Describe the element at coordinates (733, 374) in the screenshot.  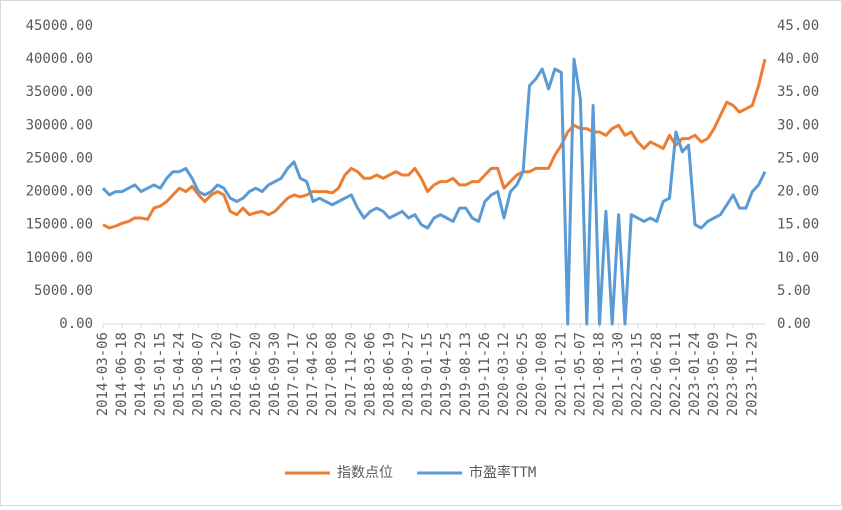
I see `x-tick-label: 2023-08-17` at that location.